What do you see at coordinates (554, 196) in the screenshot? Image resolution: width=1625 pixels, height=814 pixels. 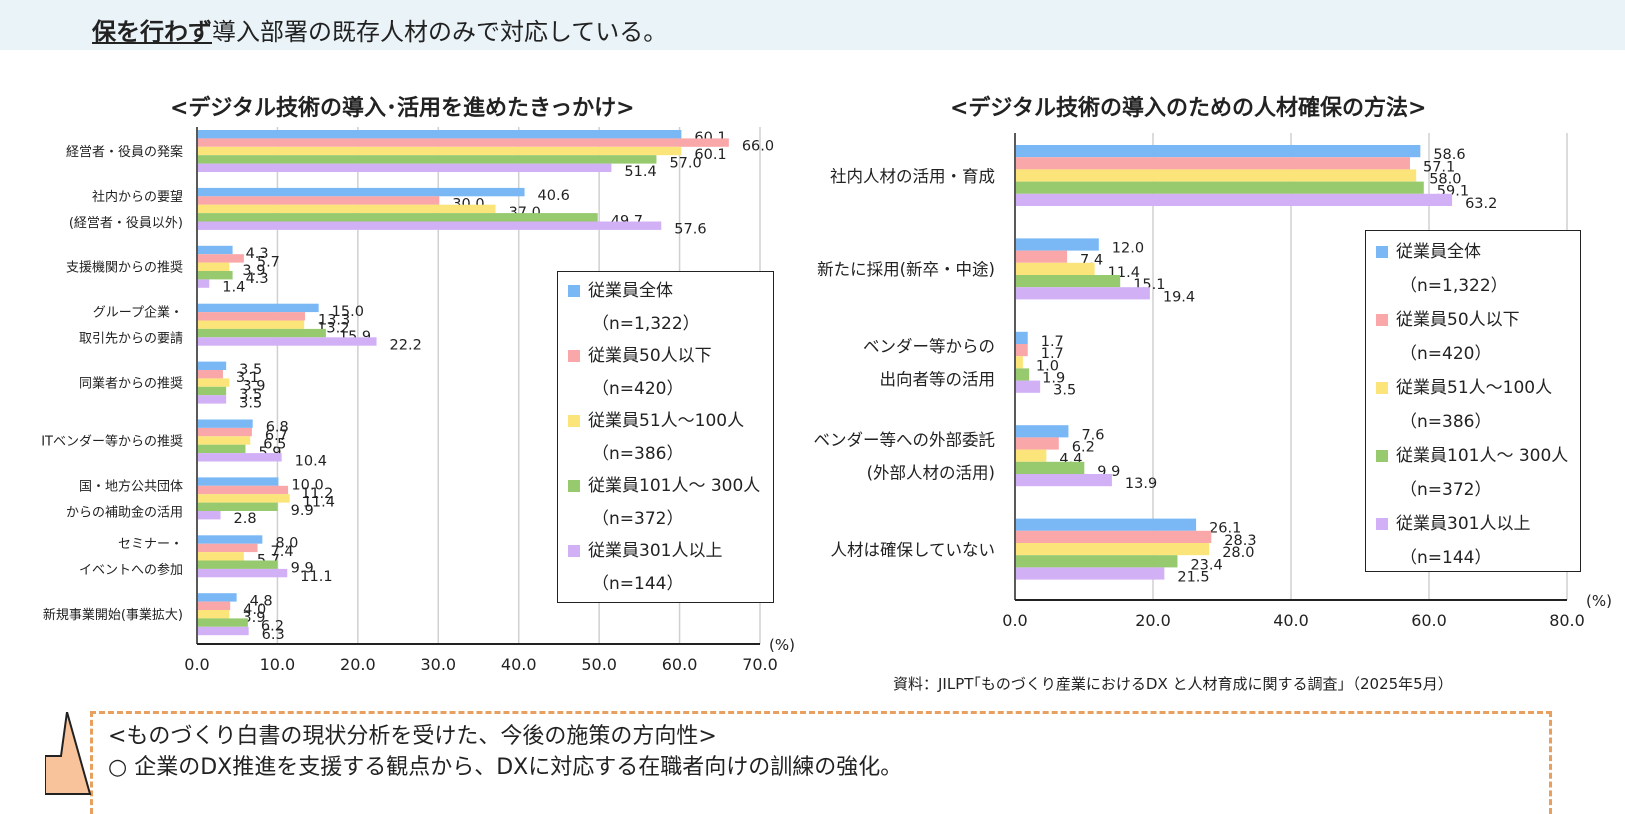 I see `data-label-left-1-0: 40.6` at bounding box center [554, 196].